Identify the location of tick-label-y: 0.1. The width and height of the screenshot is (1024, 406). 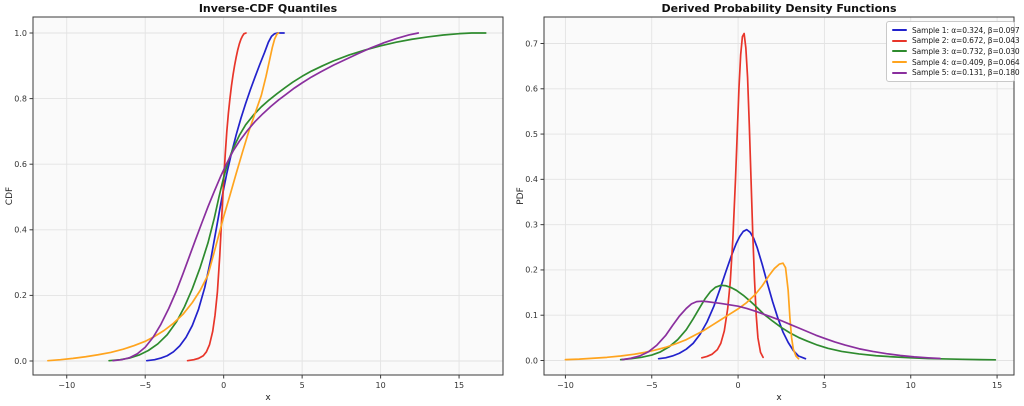
(531, 315).